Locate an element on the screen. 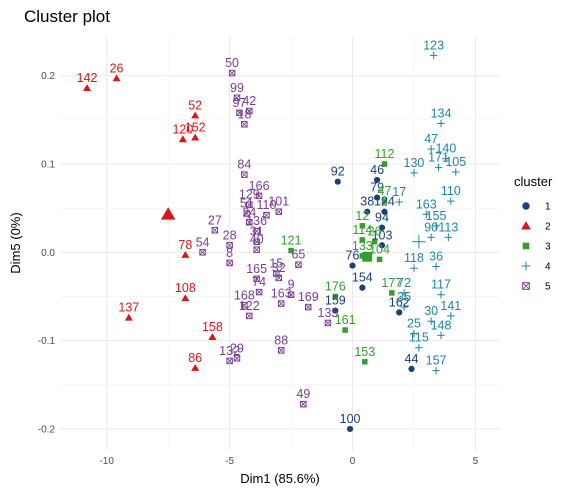  point-label: 84 is located at coordinates (244, 165).